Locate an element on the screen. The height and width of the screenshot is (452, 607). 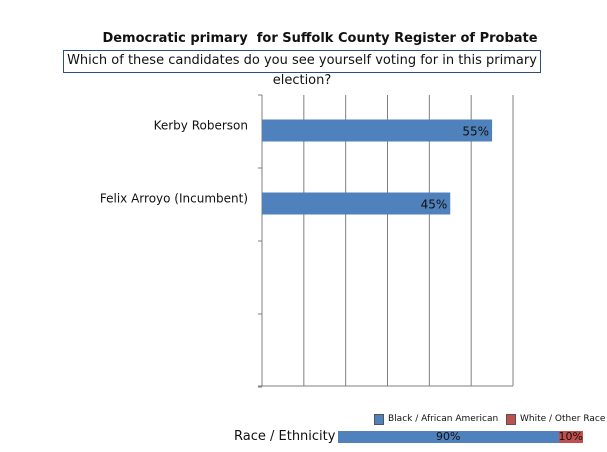
race-segment-1: 10% is located at coordinates (570, 436).